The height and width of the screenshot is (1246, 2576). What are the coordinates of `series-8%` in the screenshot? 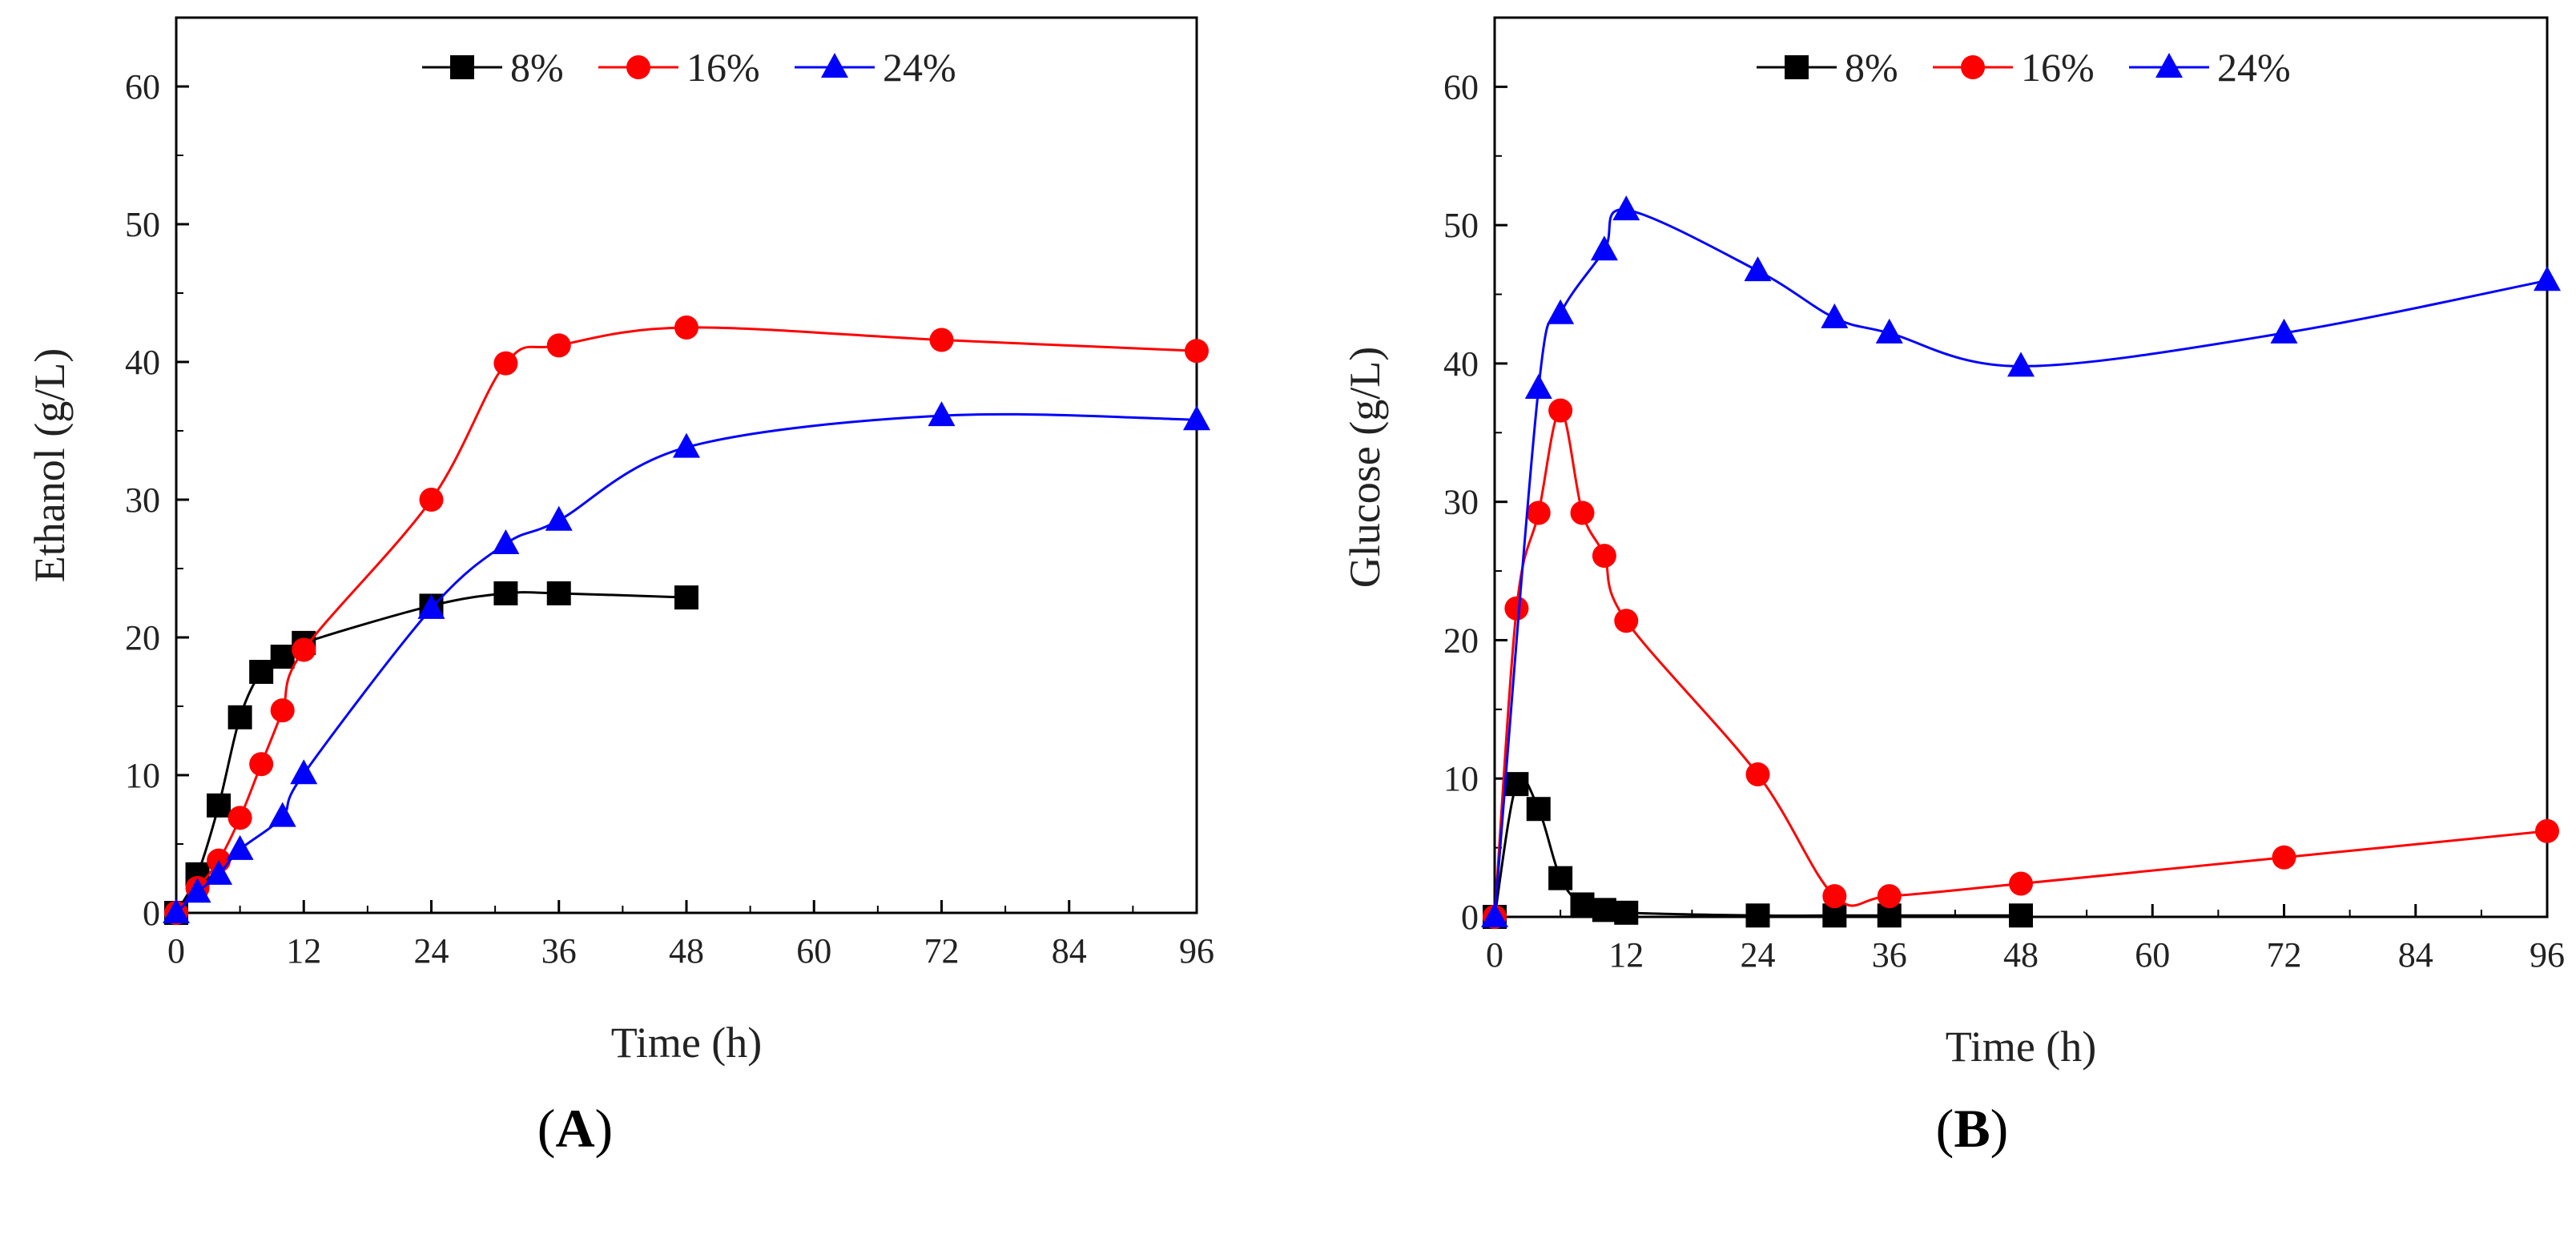 It's located at (1758, 850).